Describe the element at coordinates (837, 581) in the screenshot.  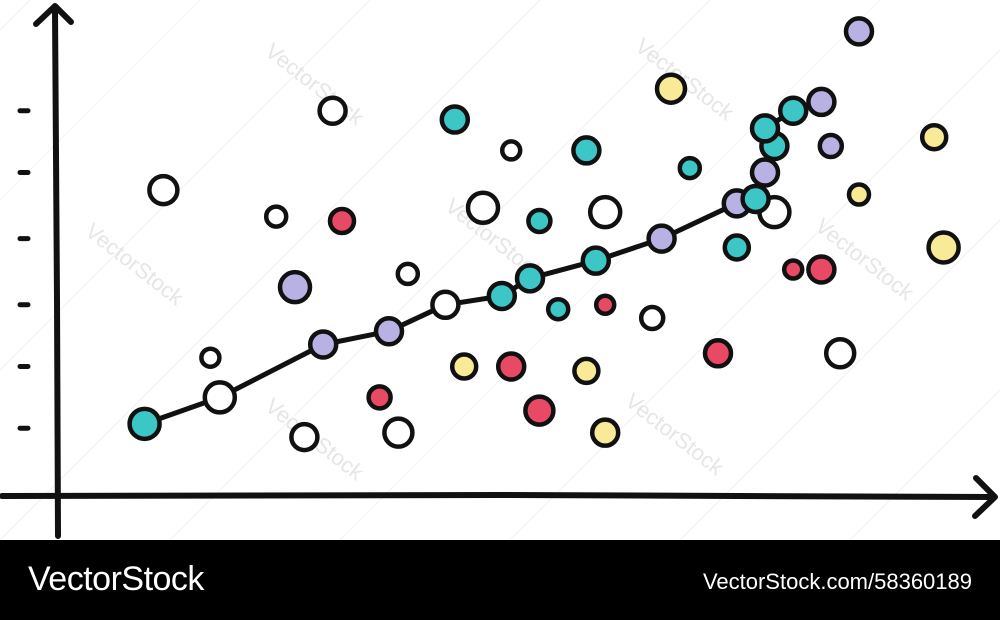
I see `image-id-link: VectorStock.com/58360189` at that location.